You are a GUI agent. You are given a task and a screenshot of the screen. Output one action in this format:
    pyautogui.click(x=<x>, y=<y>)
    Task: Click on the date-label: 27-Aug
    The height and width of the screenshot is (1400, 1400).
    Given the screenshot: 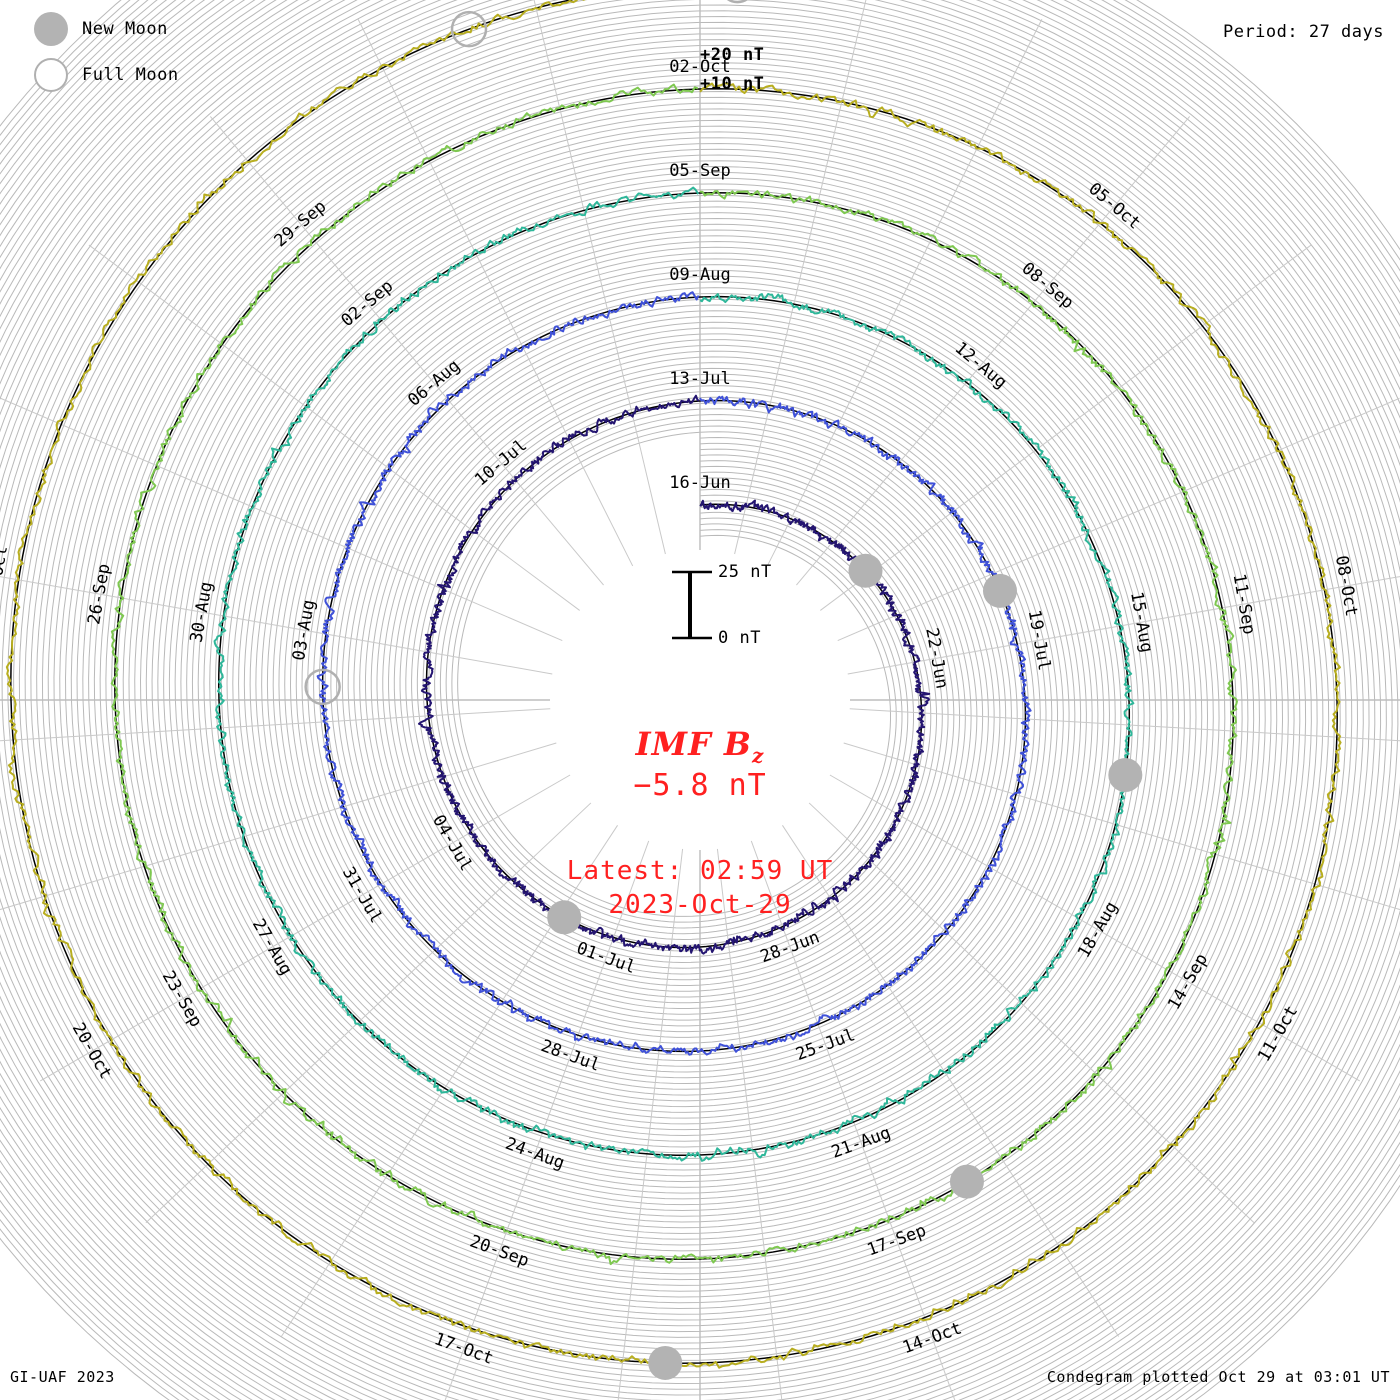 What is the action you would take?
    pyautogui.click(x=272, y=947)
    